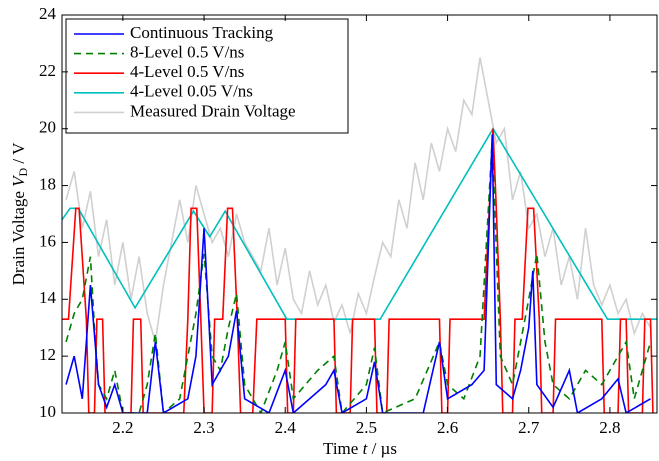 The height and width of the screenshot is (461, 659). What do you see at coordinates (47, 354) in the screenshot?
I see `y-tick-label: 12` at bounding box center [47, 354].